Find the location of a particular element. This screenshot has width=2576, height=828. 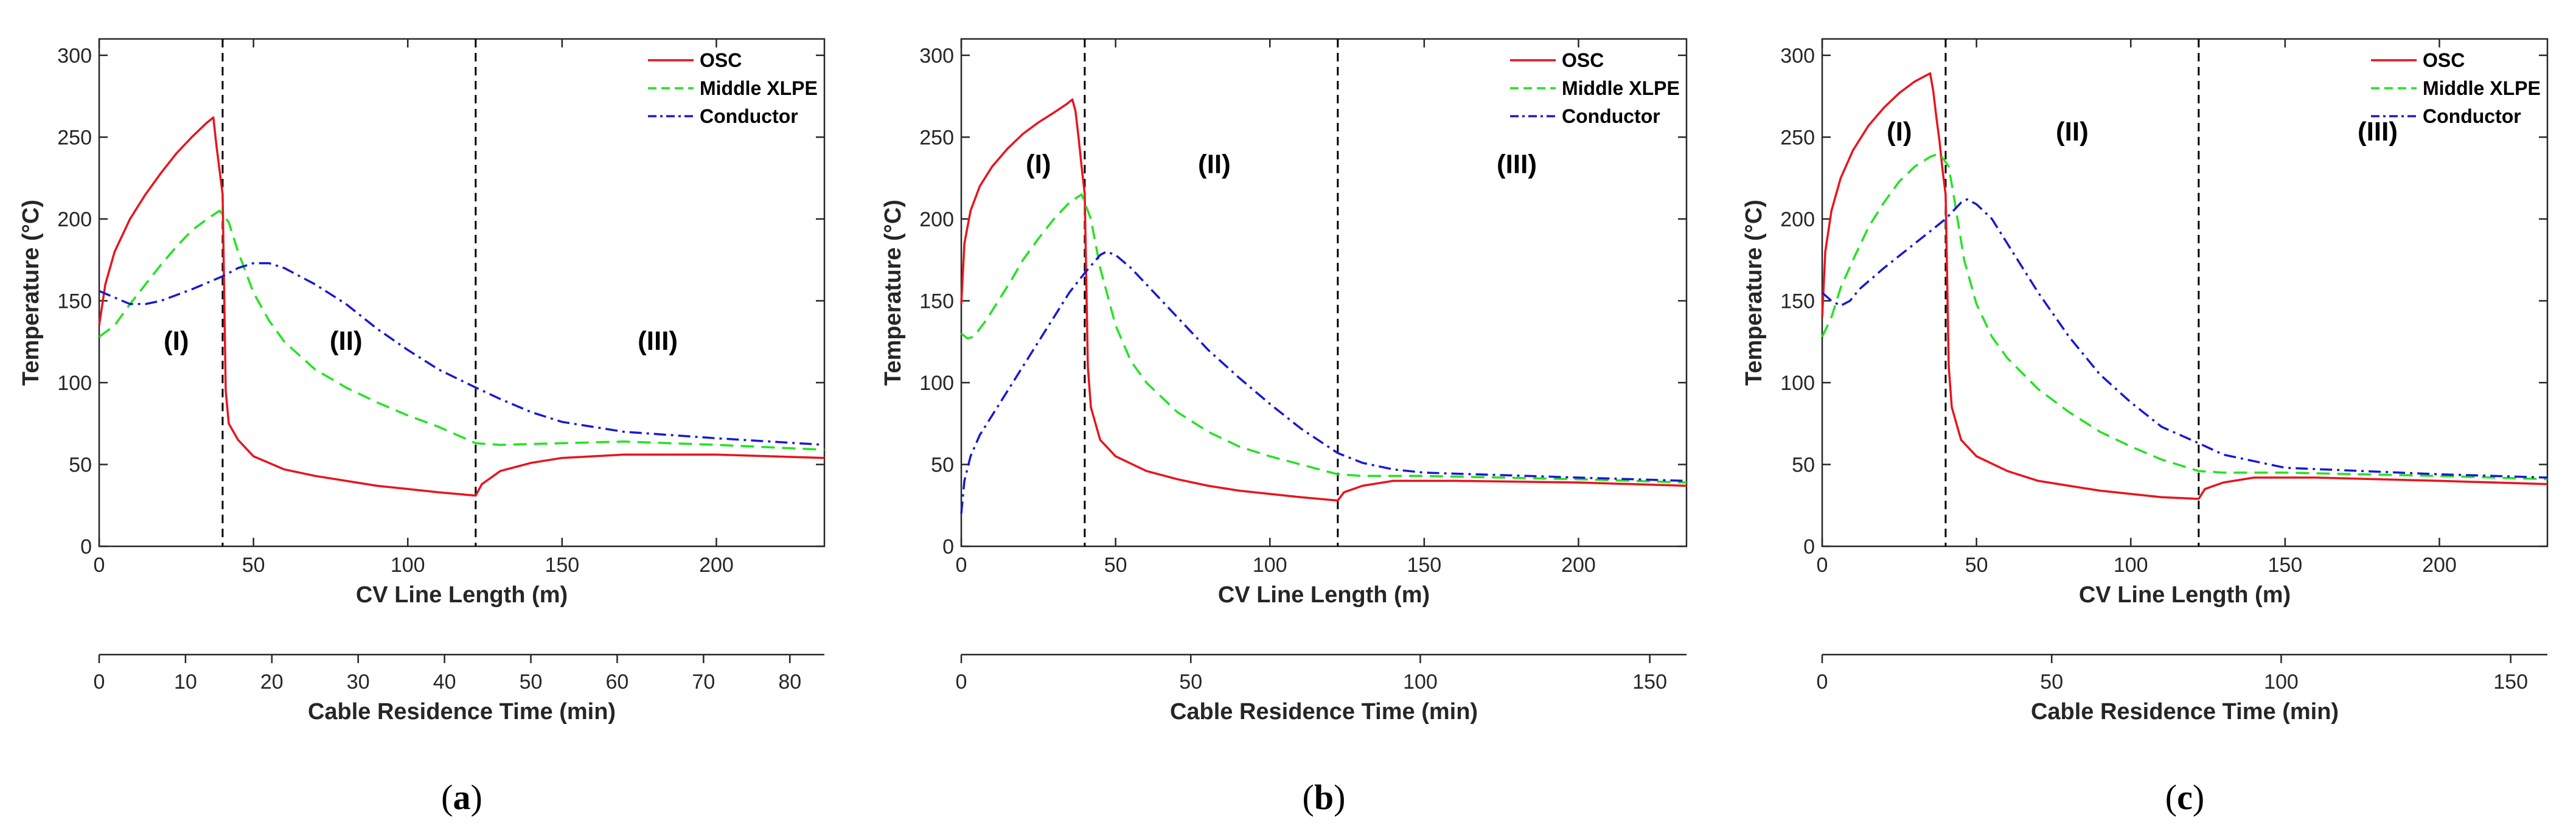

secondary-tick-label: 70 is located at coordinates (703, 682).